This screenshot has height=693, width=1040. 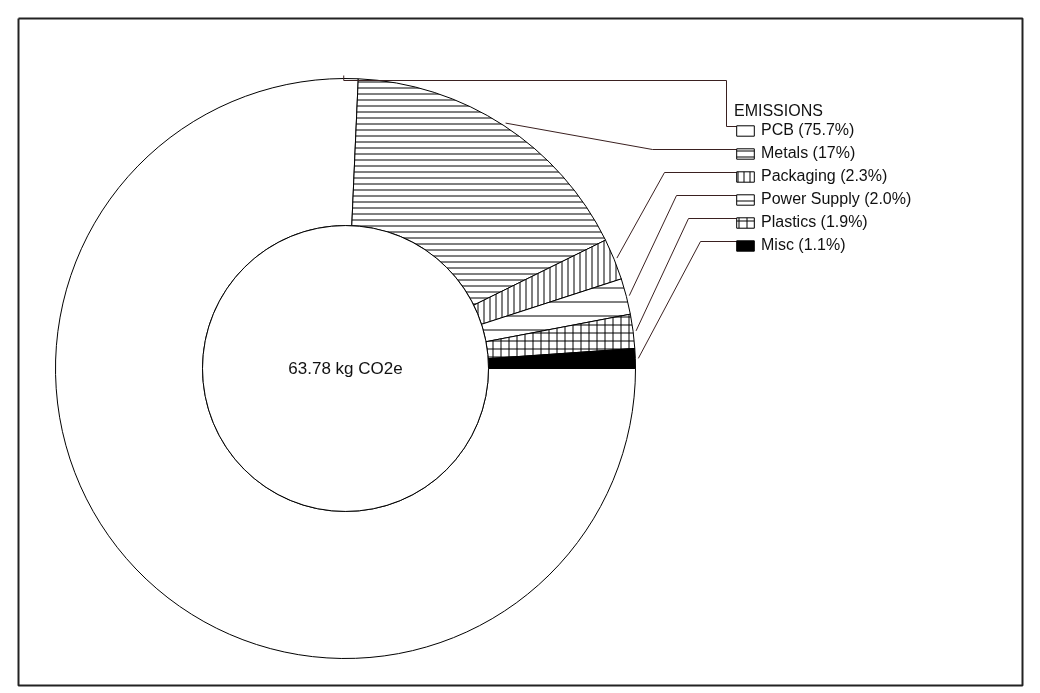 What do you see at coordinates (814, 222) in the screenshot?
I see `legend-label: Plastics (1.9%)` at bounding box center [814, 222].